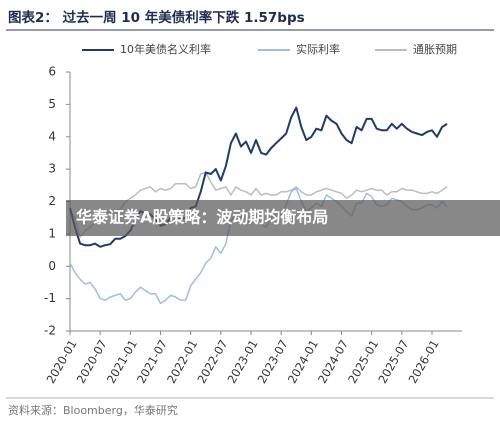 The image size is (500, 433). Describe the element at coordinates (165, 49) in the screenshot. I see `legend-label: 10年美债名义利率` at that location.